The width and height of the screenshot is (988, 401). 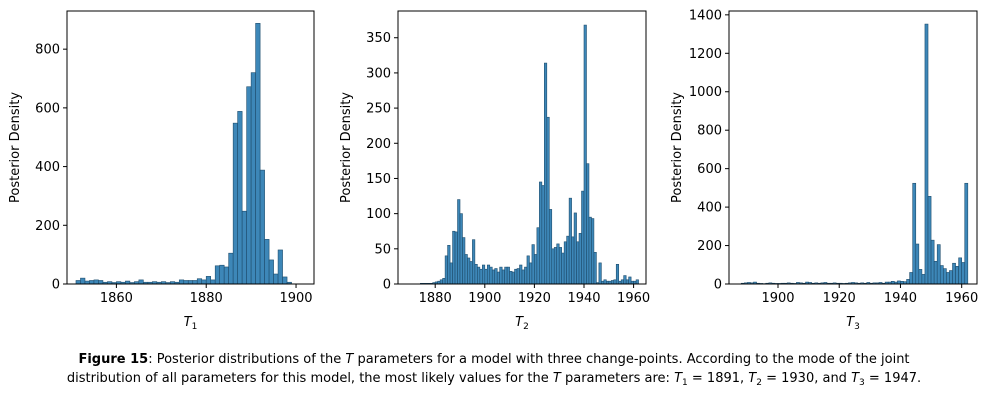 What do you see at coordinates (705, 54) in the screenshot?
I see `y-tick-label: 1200` at bounding box center [705, 54].